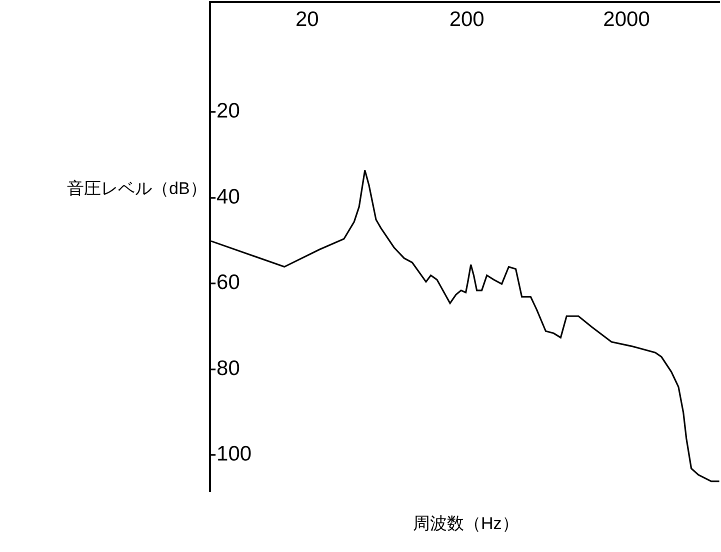 The image size is (721, 552). What do you see at coordinates (466, 20) in the screenshot?
I see `x-tick-label: 200` at bounding box center [466, 20].